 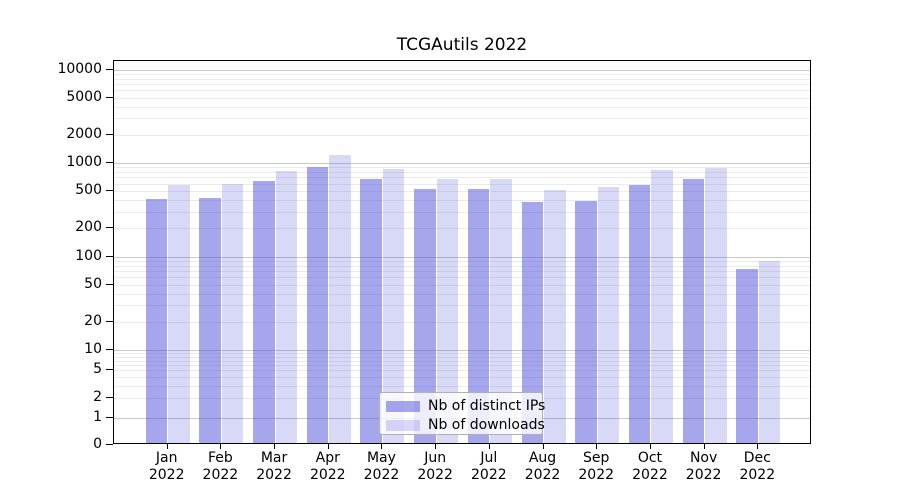 What do you see at coordinates (555, 316) in the screenshot?
I see `bar-downloads-aug` at bounding box center [555, 316].